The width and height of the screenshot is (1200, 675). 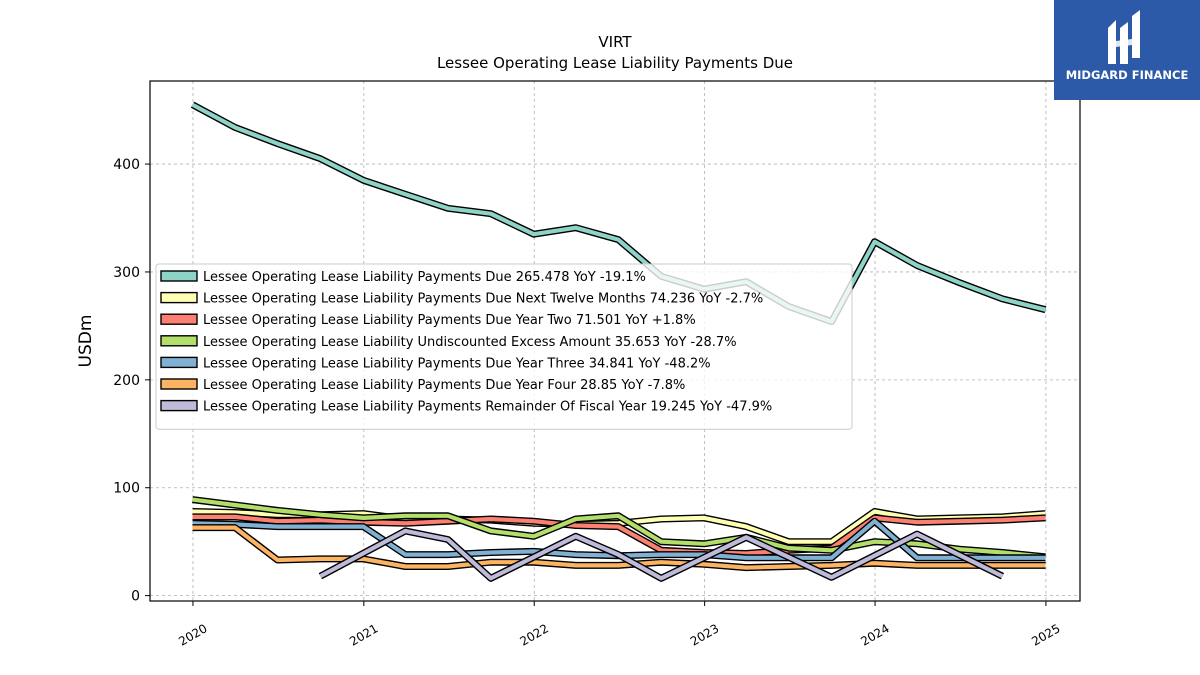 What do you see at coordinates (126, 489) in the screenshot?
I see `y-tick-label: 100` at bounding box center [126, 489].